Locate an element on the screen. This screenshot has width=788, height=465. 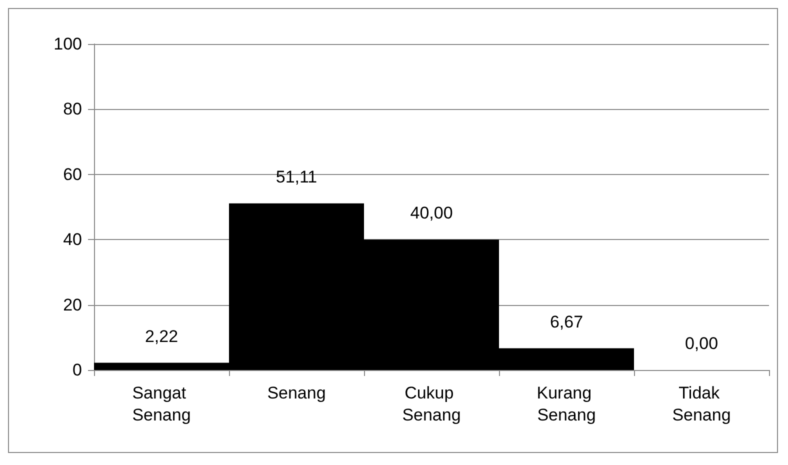
y-tick-label: 60 is located at coordinates (72, 174).